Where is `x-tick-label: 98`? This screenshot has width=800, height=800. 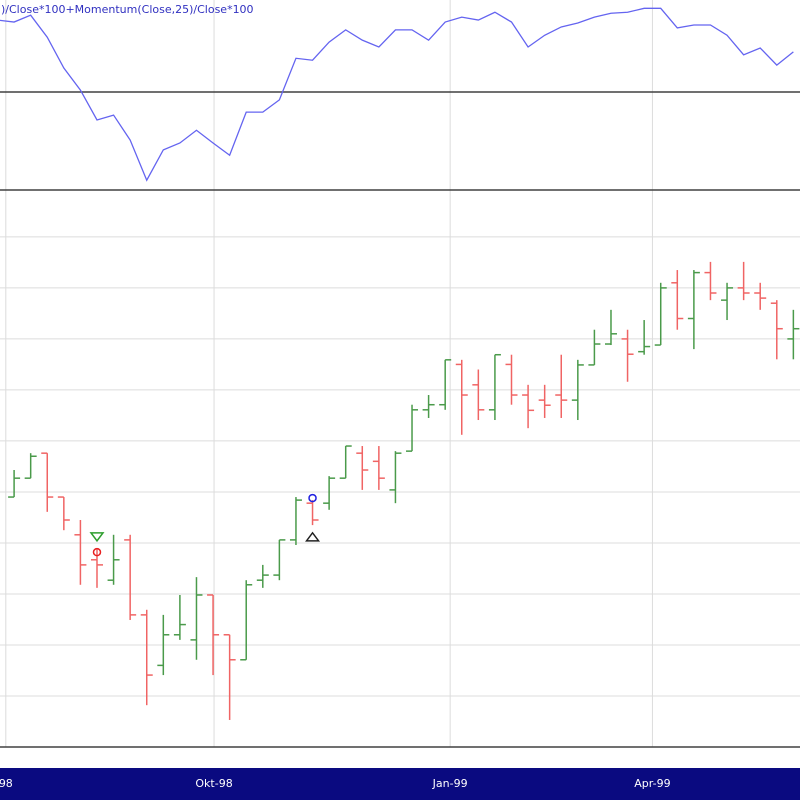 x-tick-label: 98 is located at coordinates (6, 783).